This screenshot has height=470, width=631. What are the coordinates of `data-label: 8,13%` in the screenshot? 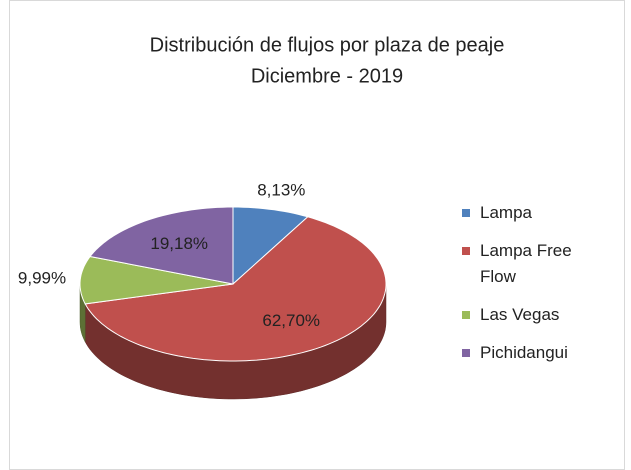 It's located at (281, 189).